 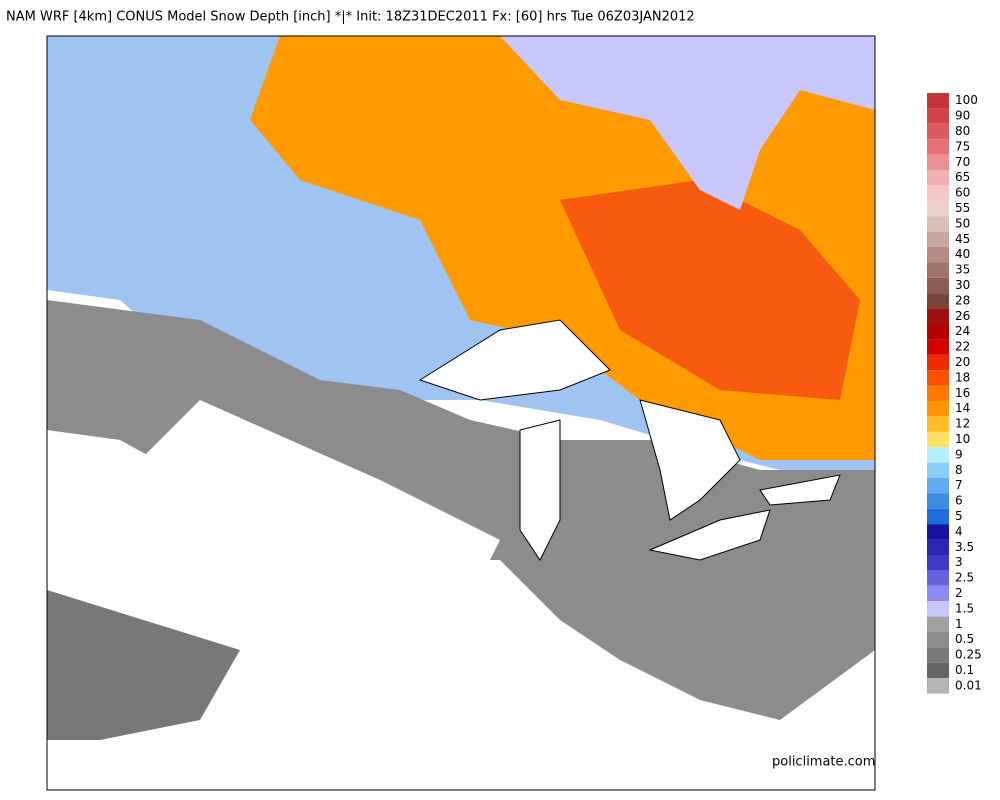 I want to click on legend-label: 1.5, so click(x=964, y=608).